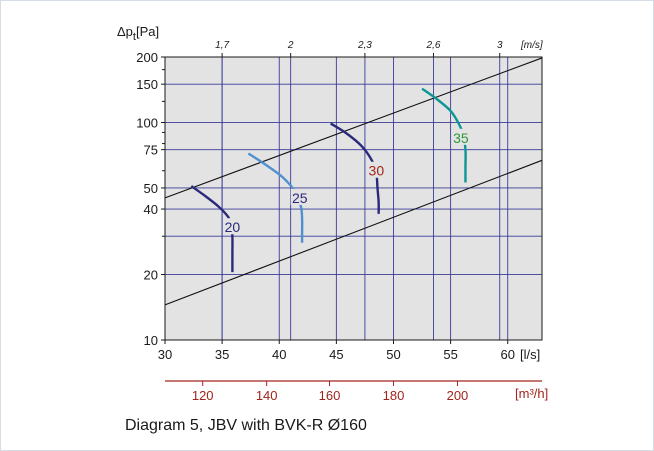 The height and width of the screenshot is (451, 654). Describe the element at coordinates (151, 150) in the screenshot. I see `y-tick-label: 75` at that location.